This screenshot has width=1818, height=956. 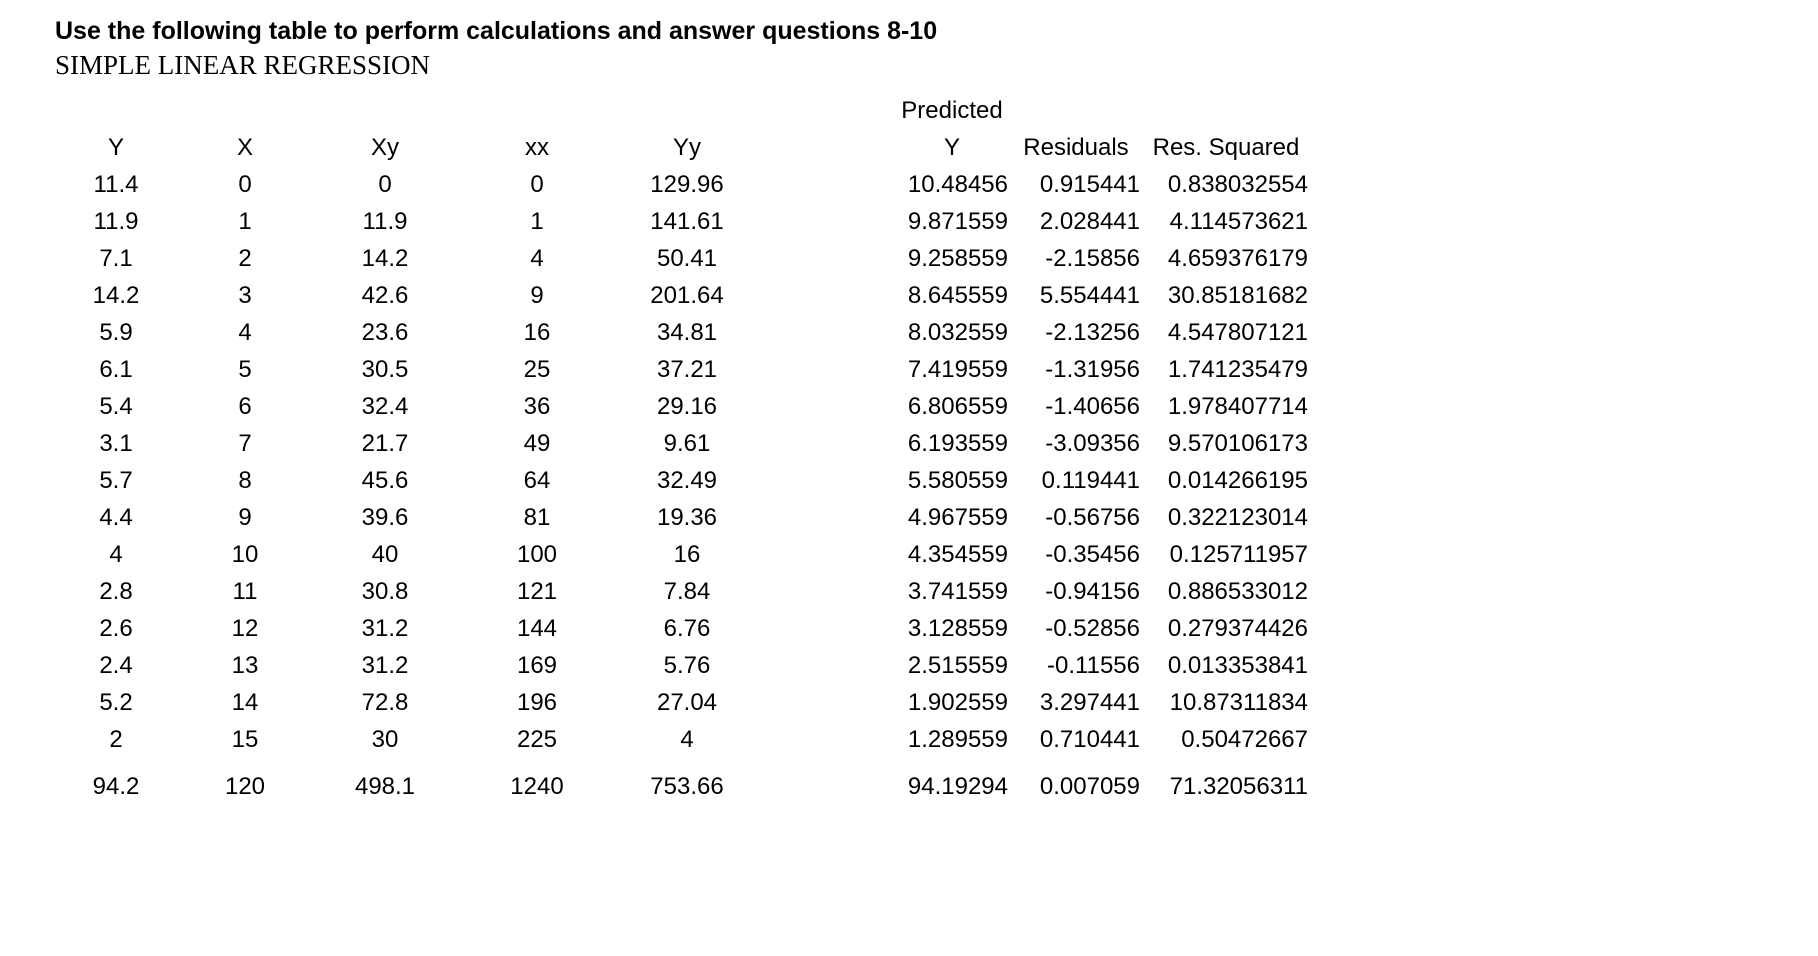 I want to click on cell: 30.85181682, so click(x=1237, y=295).